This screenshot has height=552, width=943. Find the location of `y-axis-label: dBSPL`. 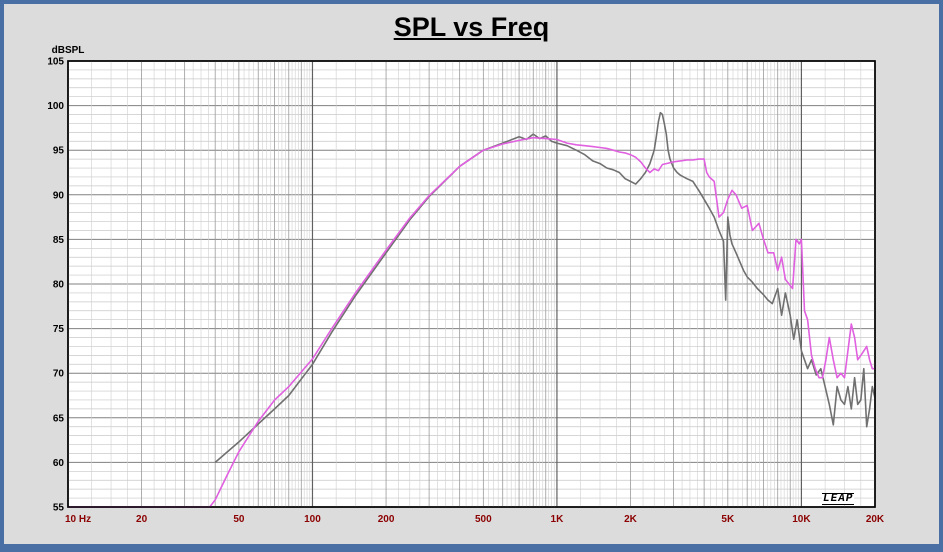

y-axis-label: dBSPL is located at coordinates (68, 50).